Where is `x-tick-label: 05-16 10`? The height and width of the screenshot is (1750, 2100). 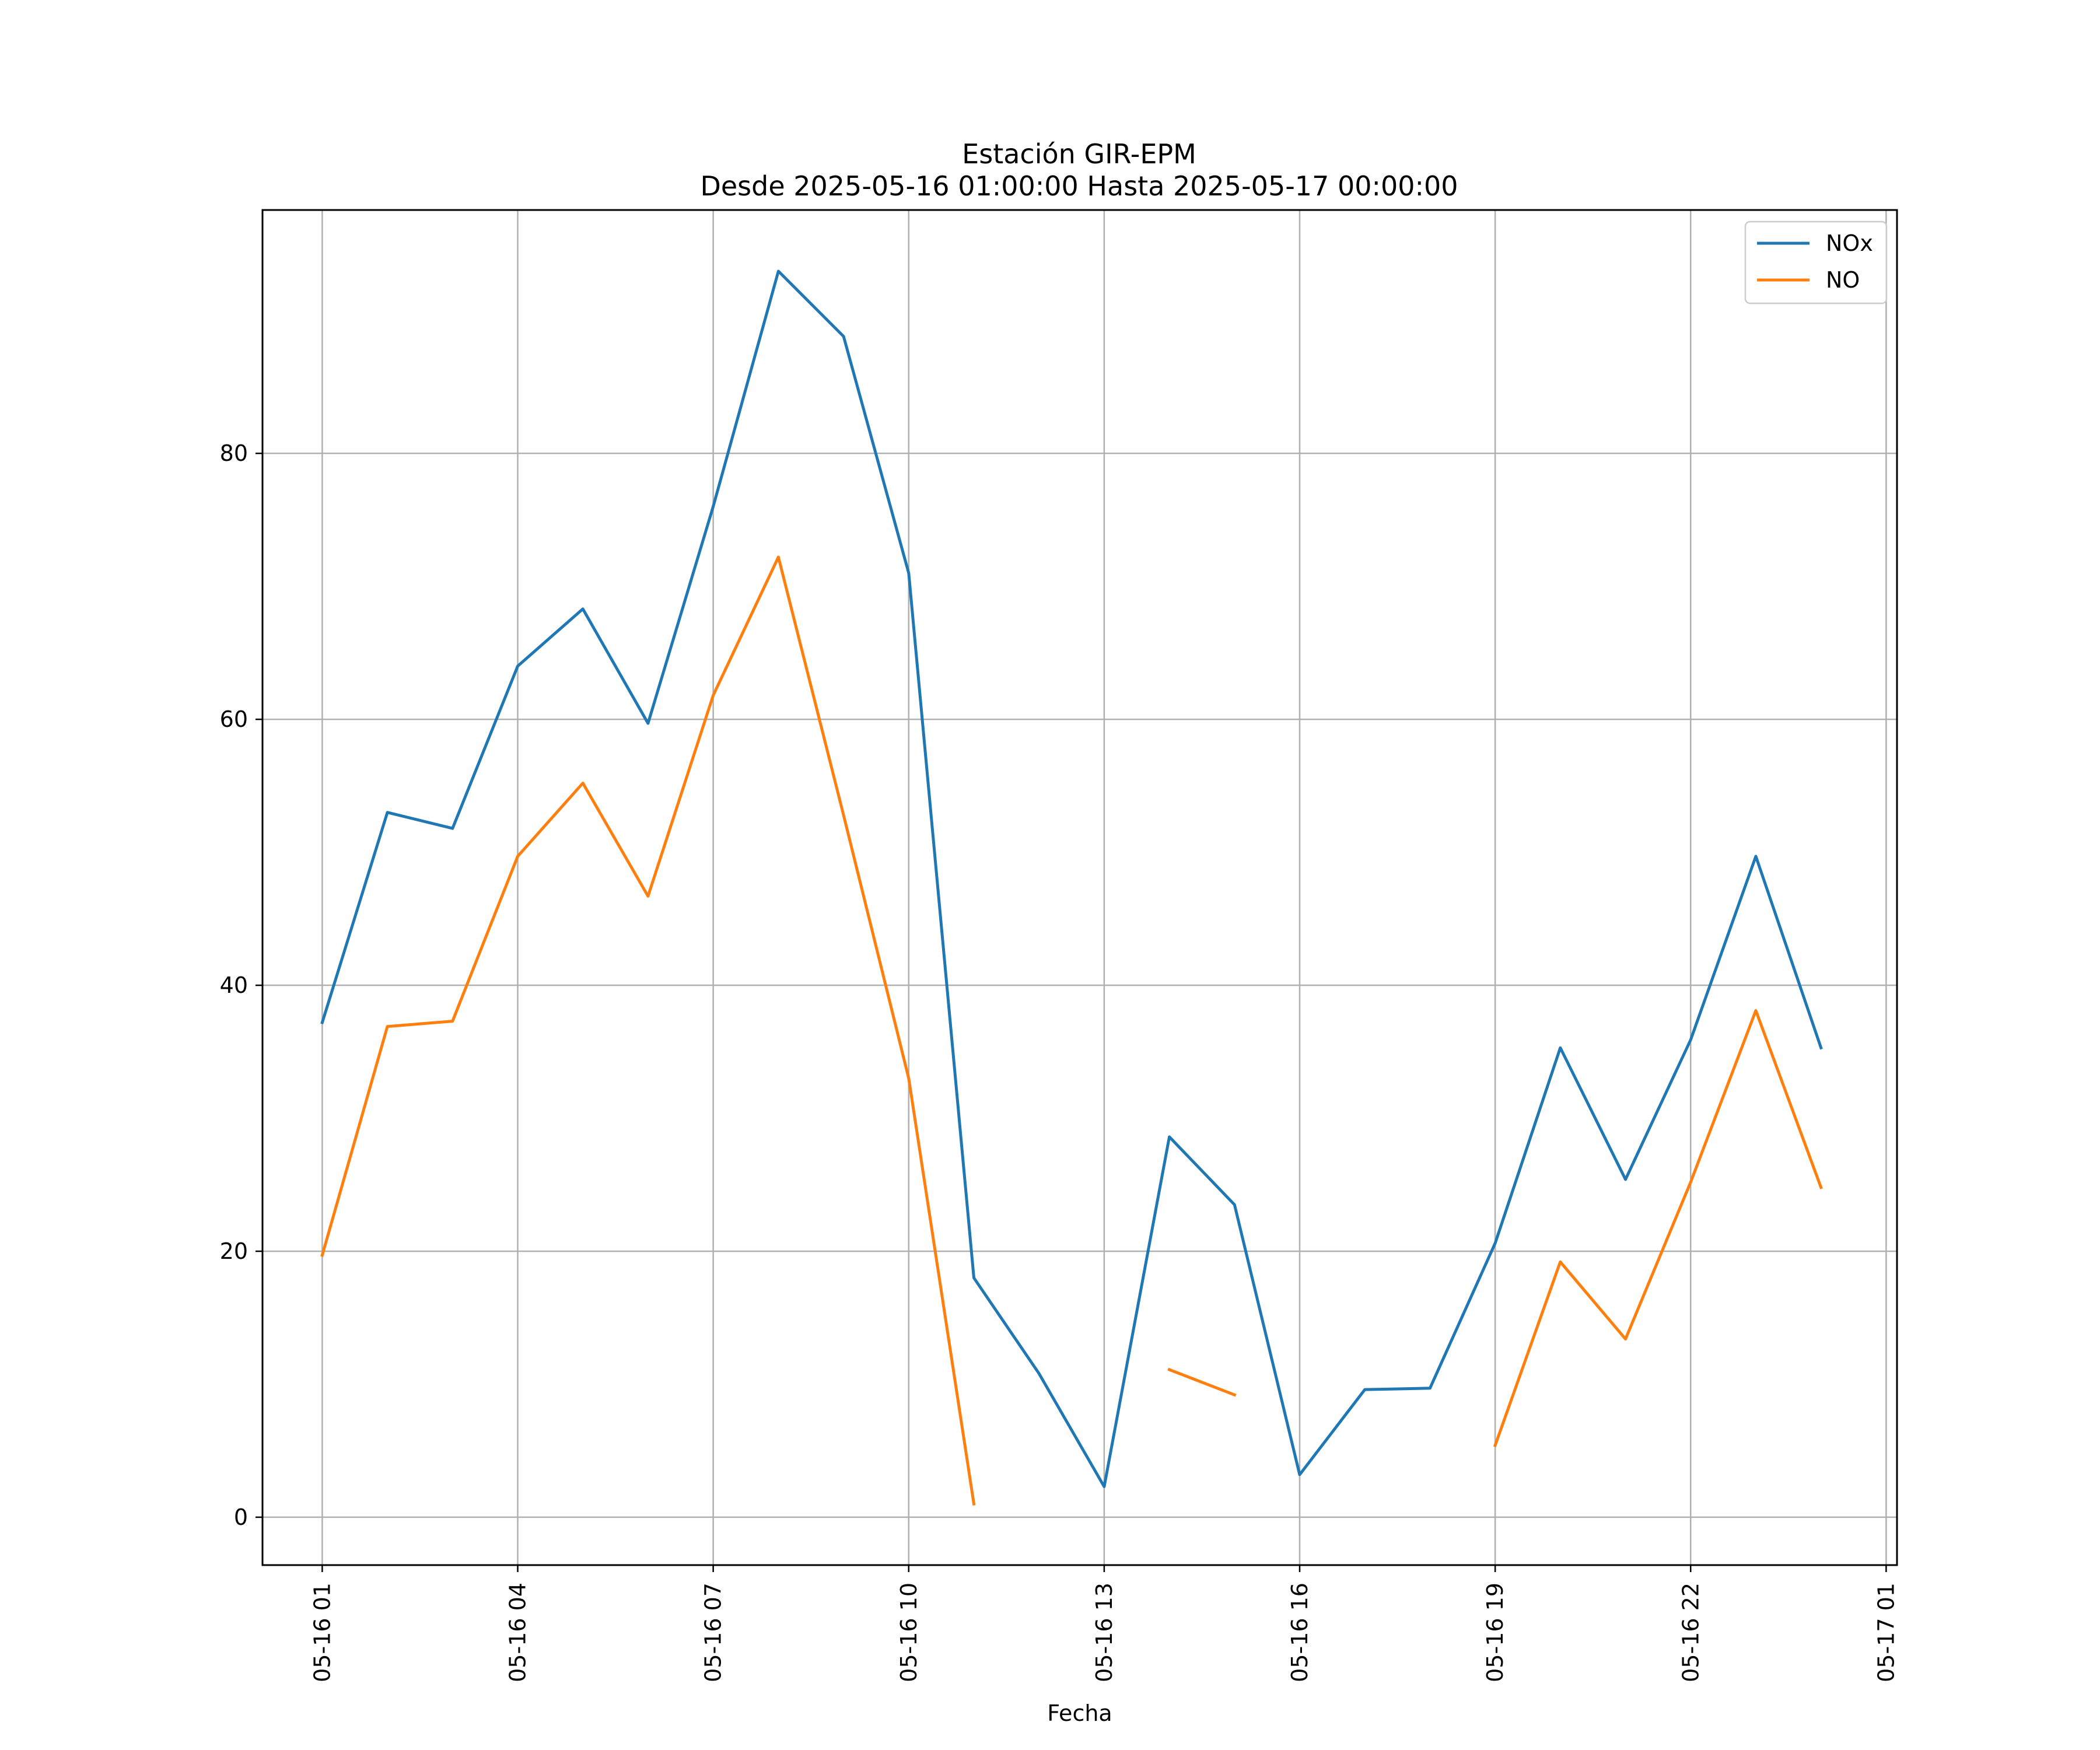 x-tick-label: 05-16 10 is located at coordinates (909, 1632).